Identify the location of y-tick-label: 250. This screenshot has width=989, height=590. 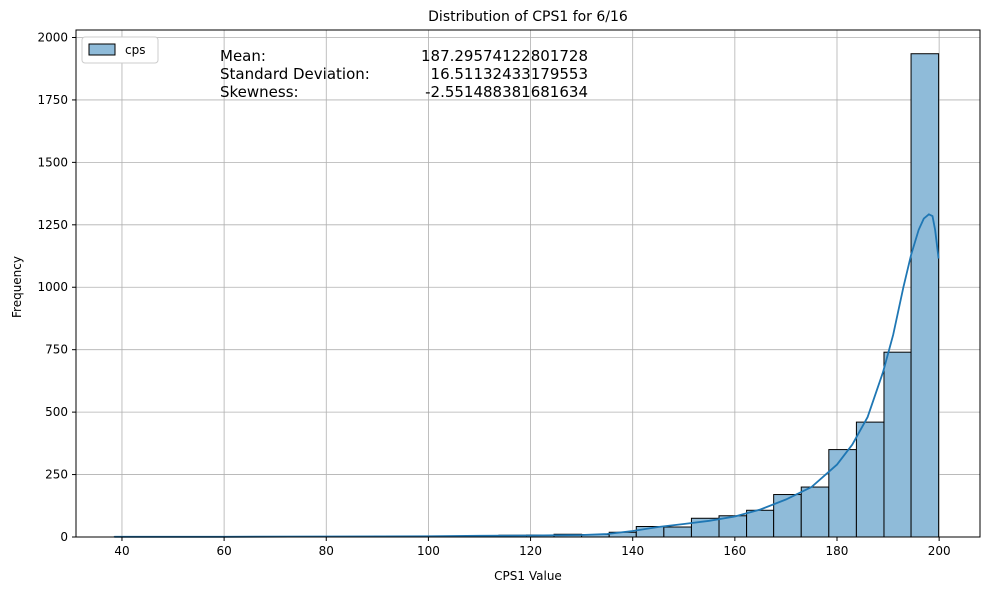
(56, 475).